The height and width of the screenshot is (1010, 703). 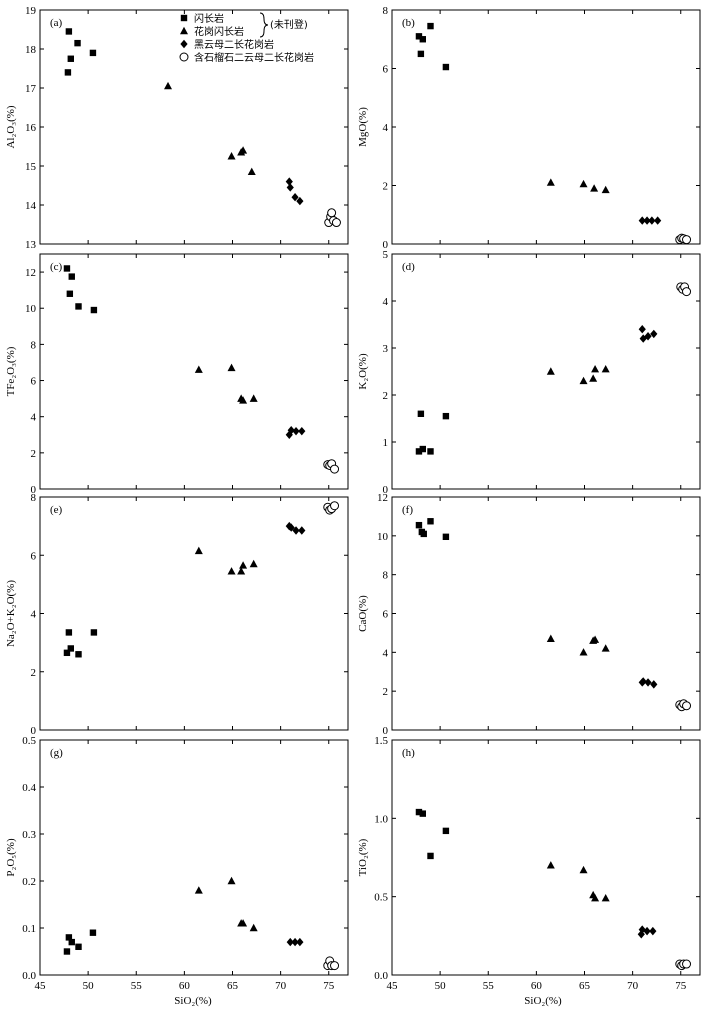 I want to click on y-tick-label: 0.4, so click(x=29, y=788).